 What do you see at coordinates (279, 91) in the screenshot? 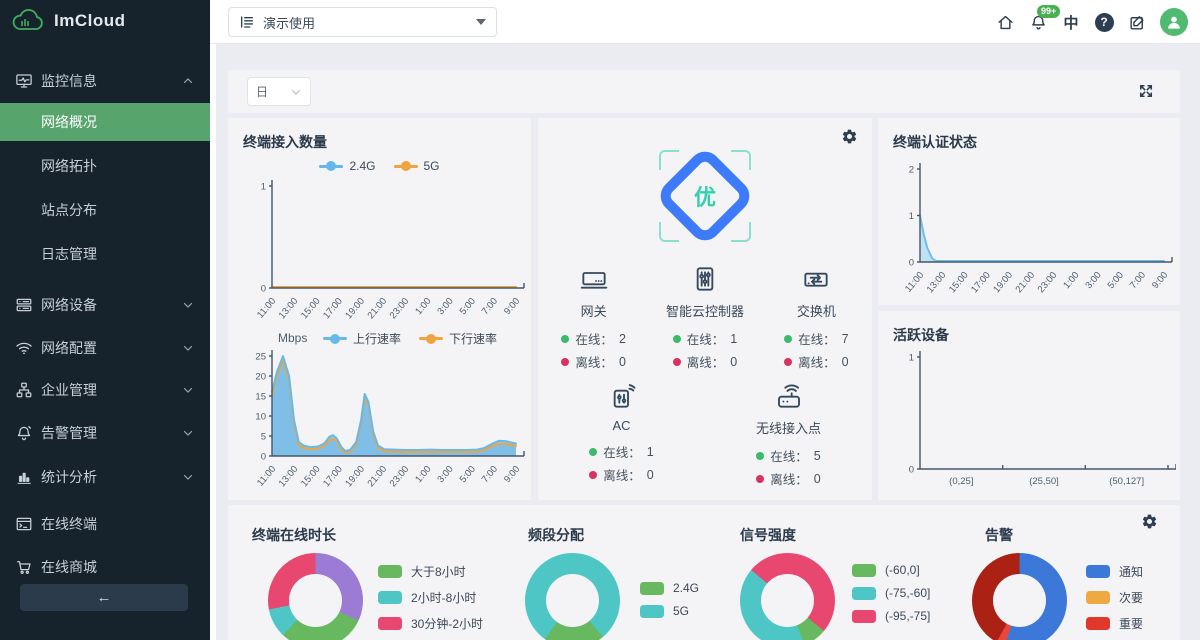
I see `period-select: 日` at bounding box center [279, 91].